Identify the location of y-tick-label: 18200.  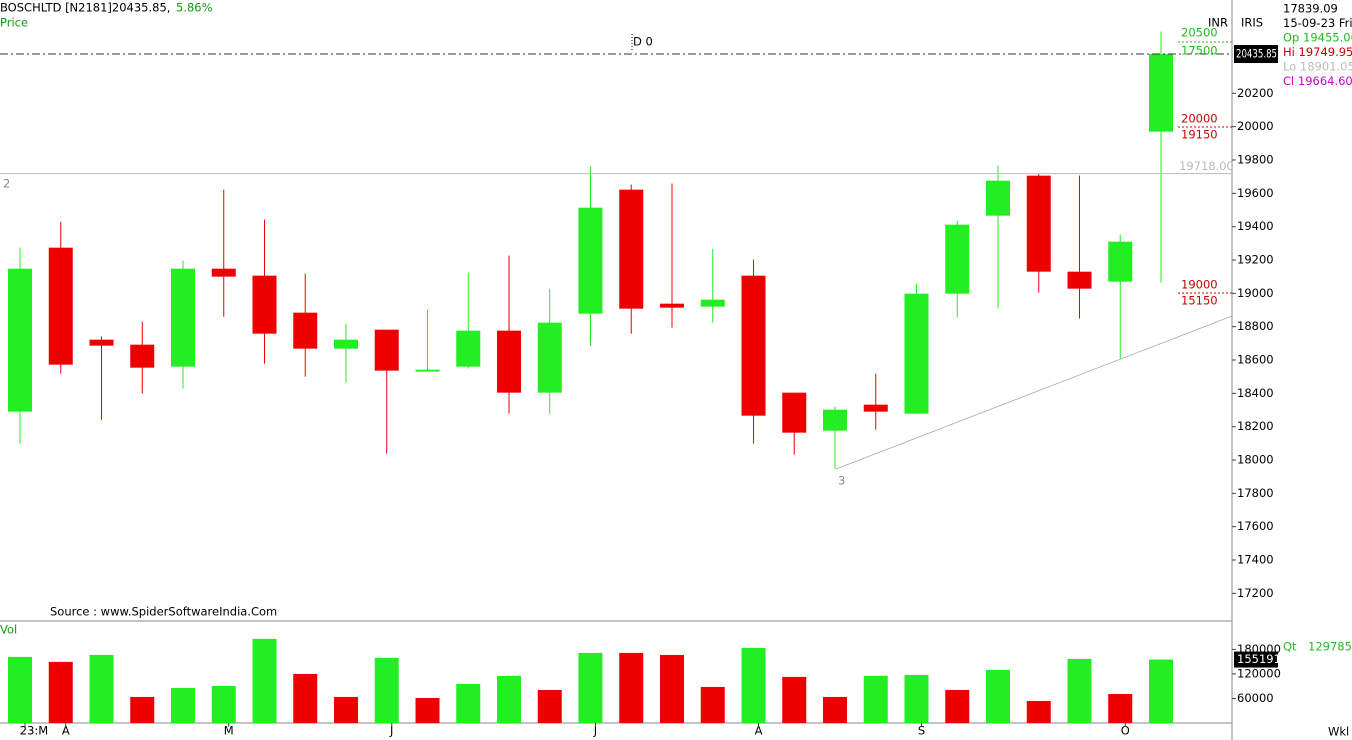
(1255, 426).